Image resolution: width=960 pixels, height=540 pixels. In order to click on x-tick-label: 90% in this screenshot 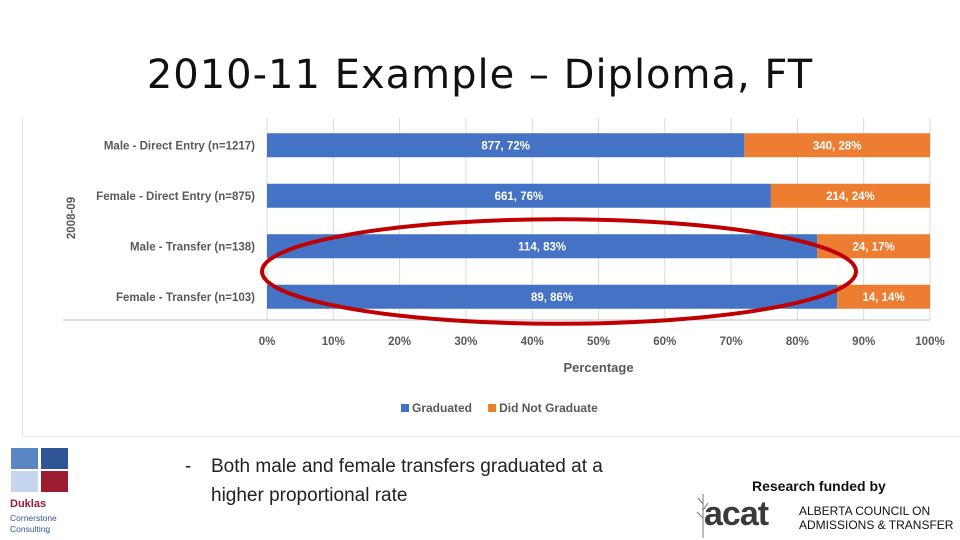, I will do `click(863, 342)`.